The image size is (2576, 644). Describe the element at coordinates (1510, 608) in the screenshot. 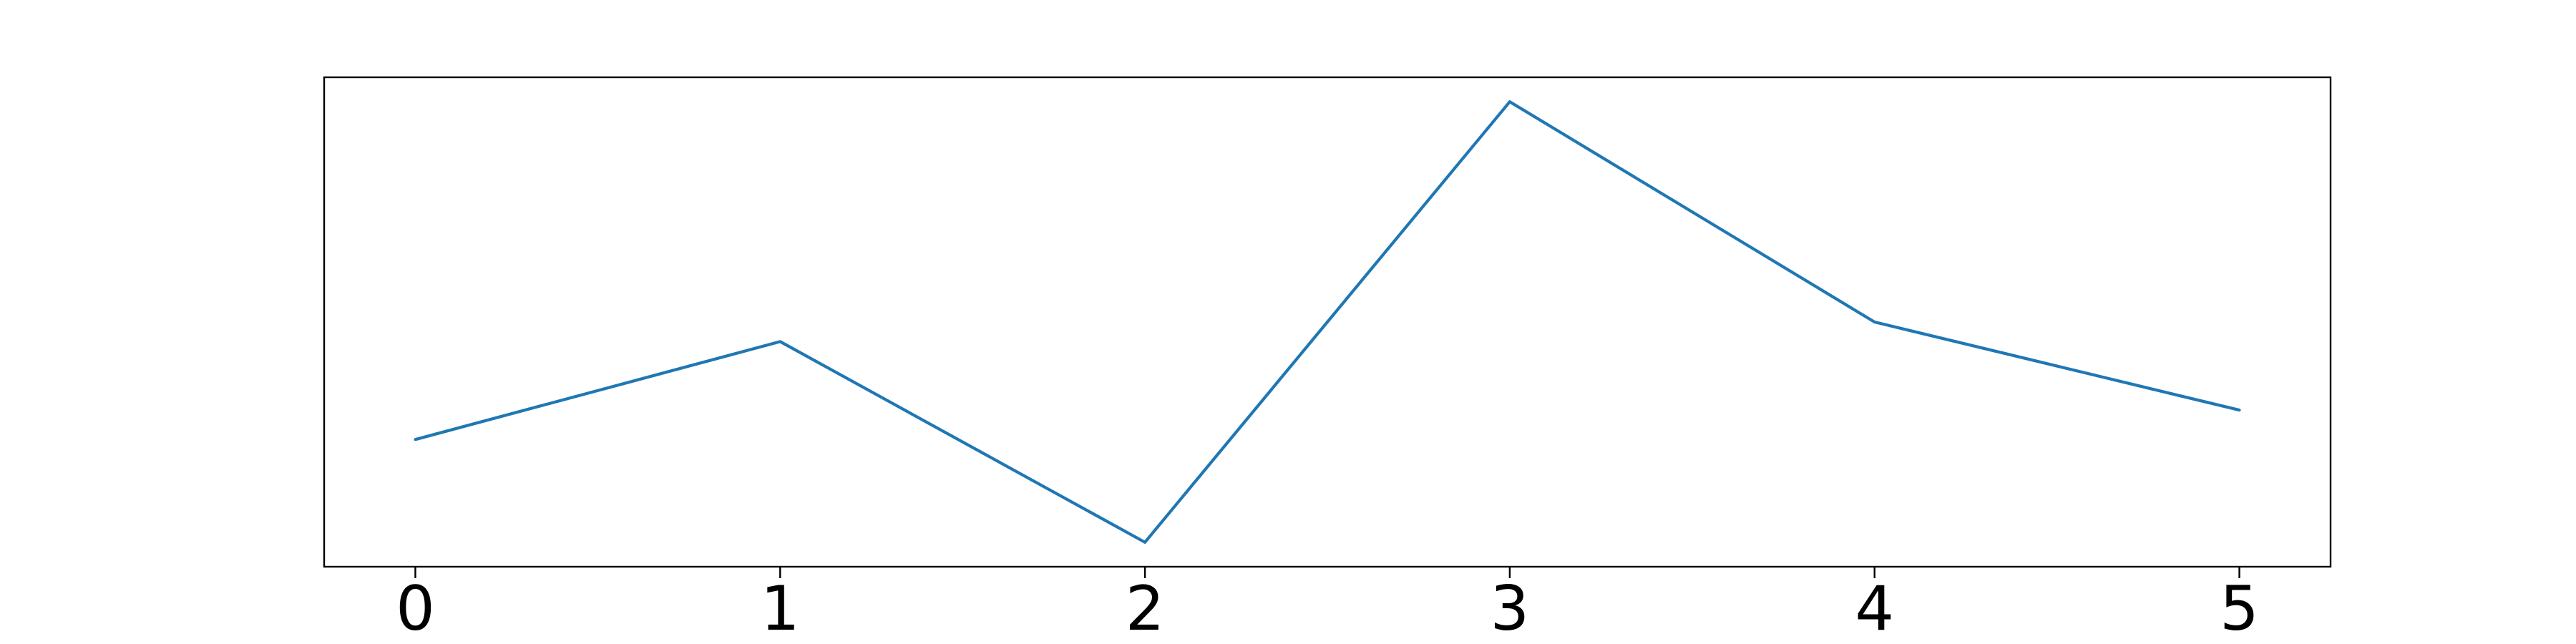

I see `x-tick-label: 3` at that location.